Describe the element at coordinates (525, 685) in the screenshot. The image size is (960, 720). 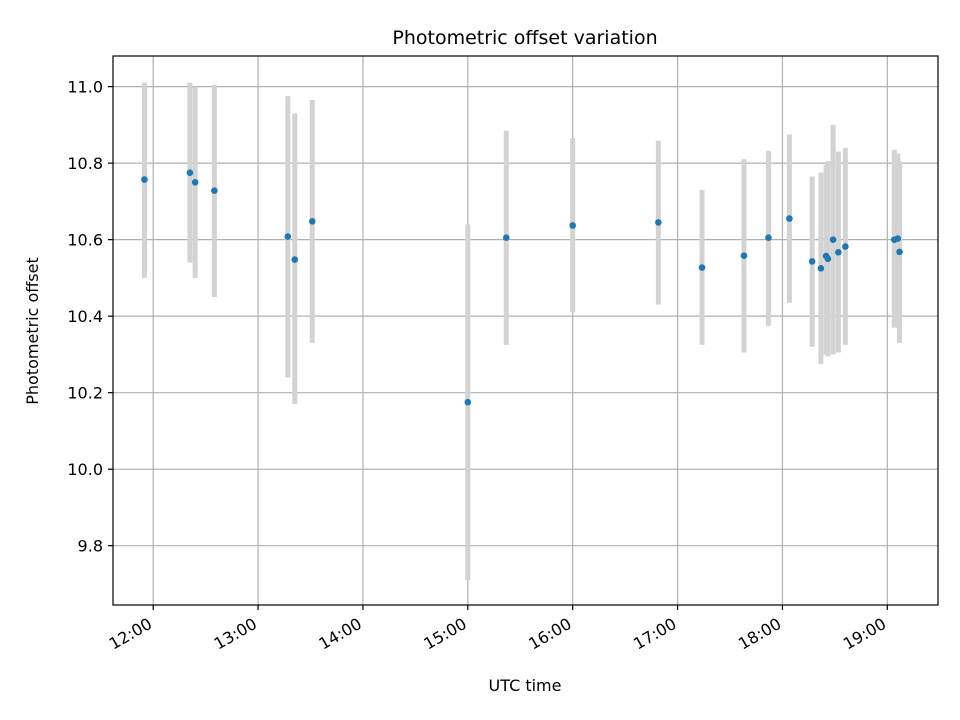
I see `x-axis-label: UTC time` at that location.